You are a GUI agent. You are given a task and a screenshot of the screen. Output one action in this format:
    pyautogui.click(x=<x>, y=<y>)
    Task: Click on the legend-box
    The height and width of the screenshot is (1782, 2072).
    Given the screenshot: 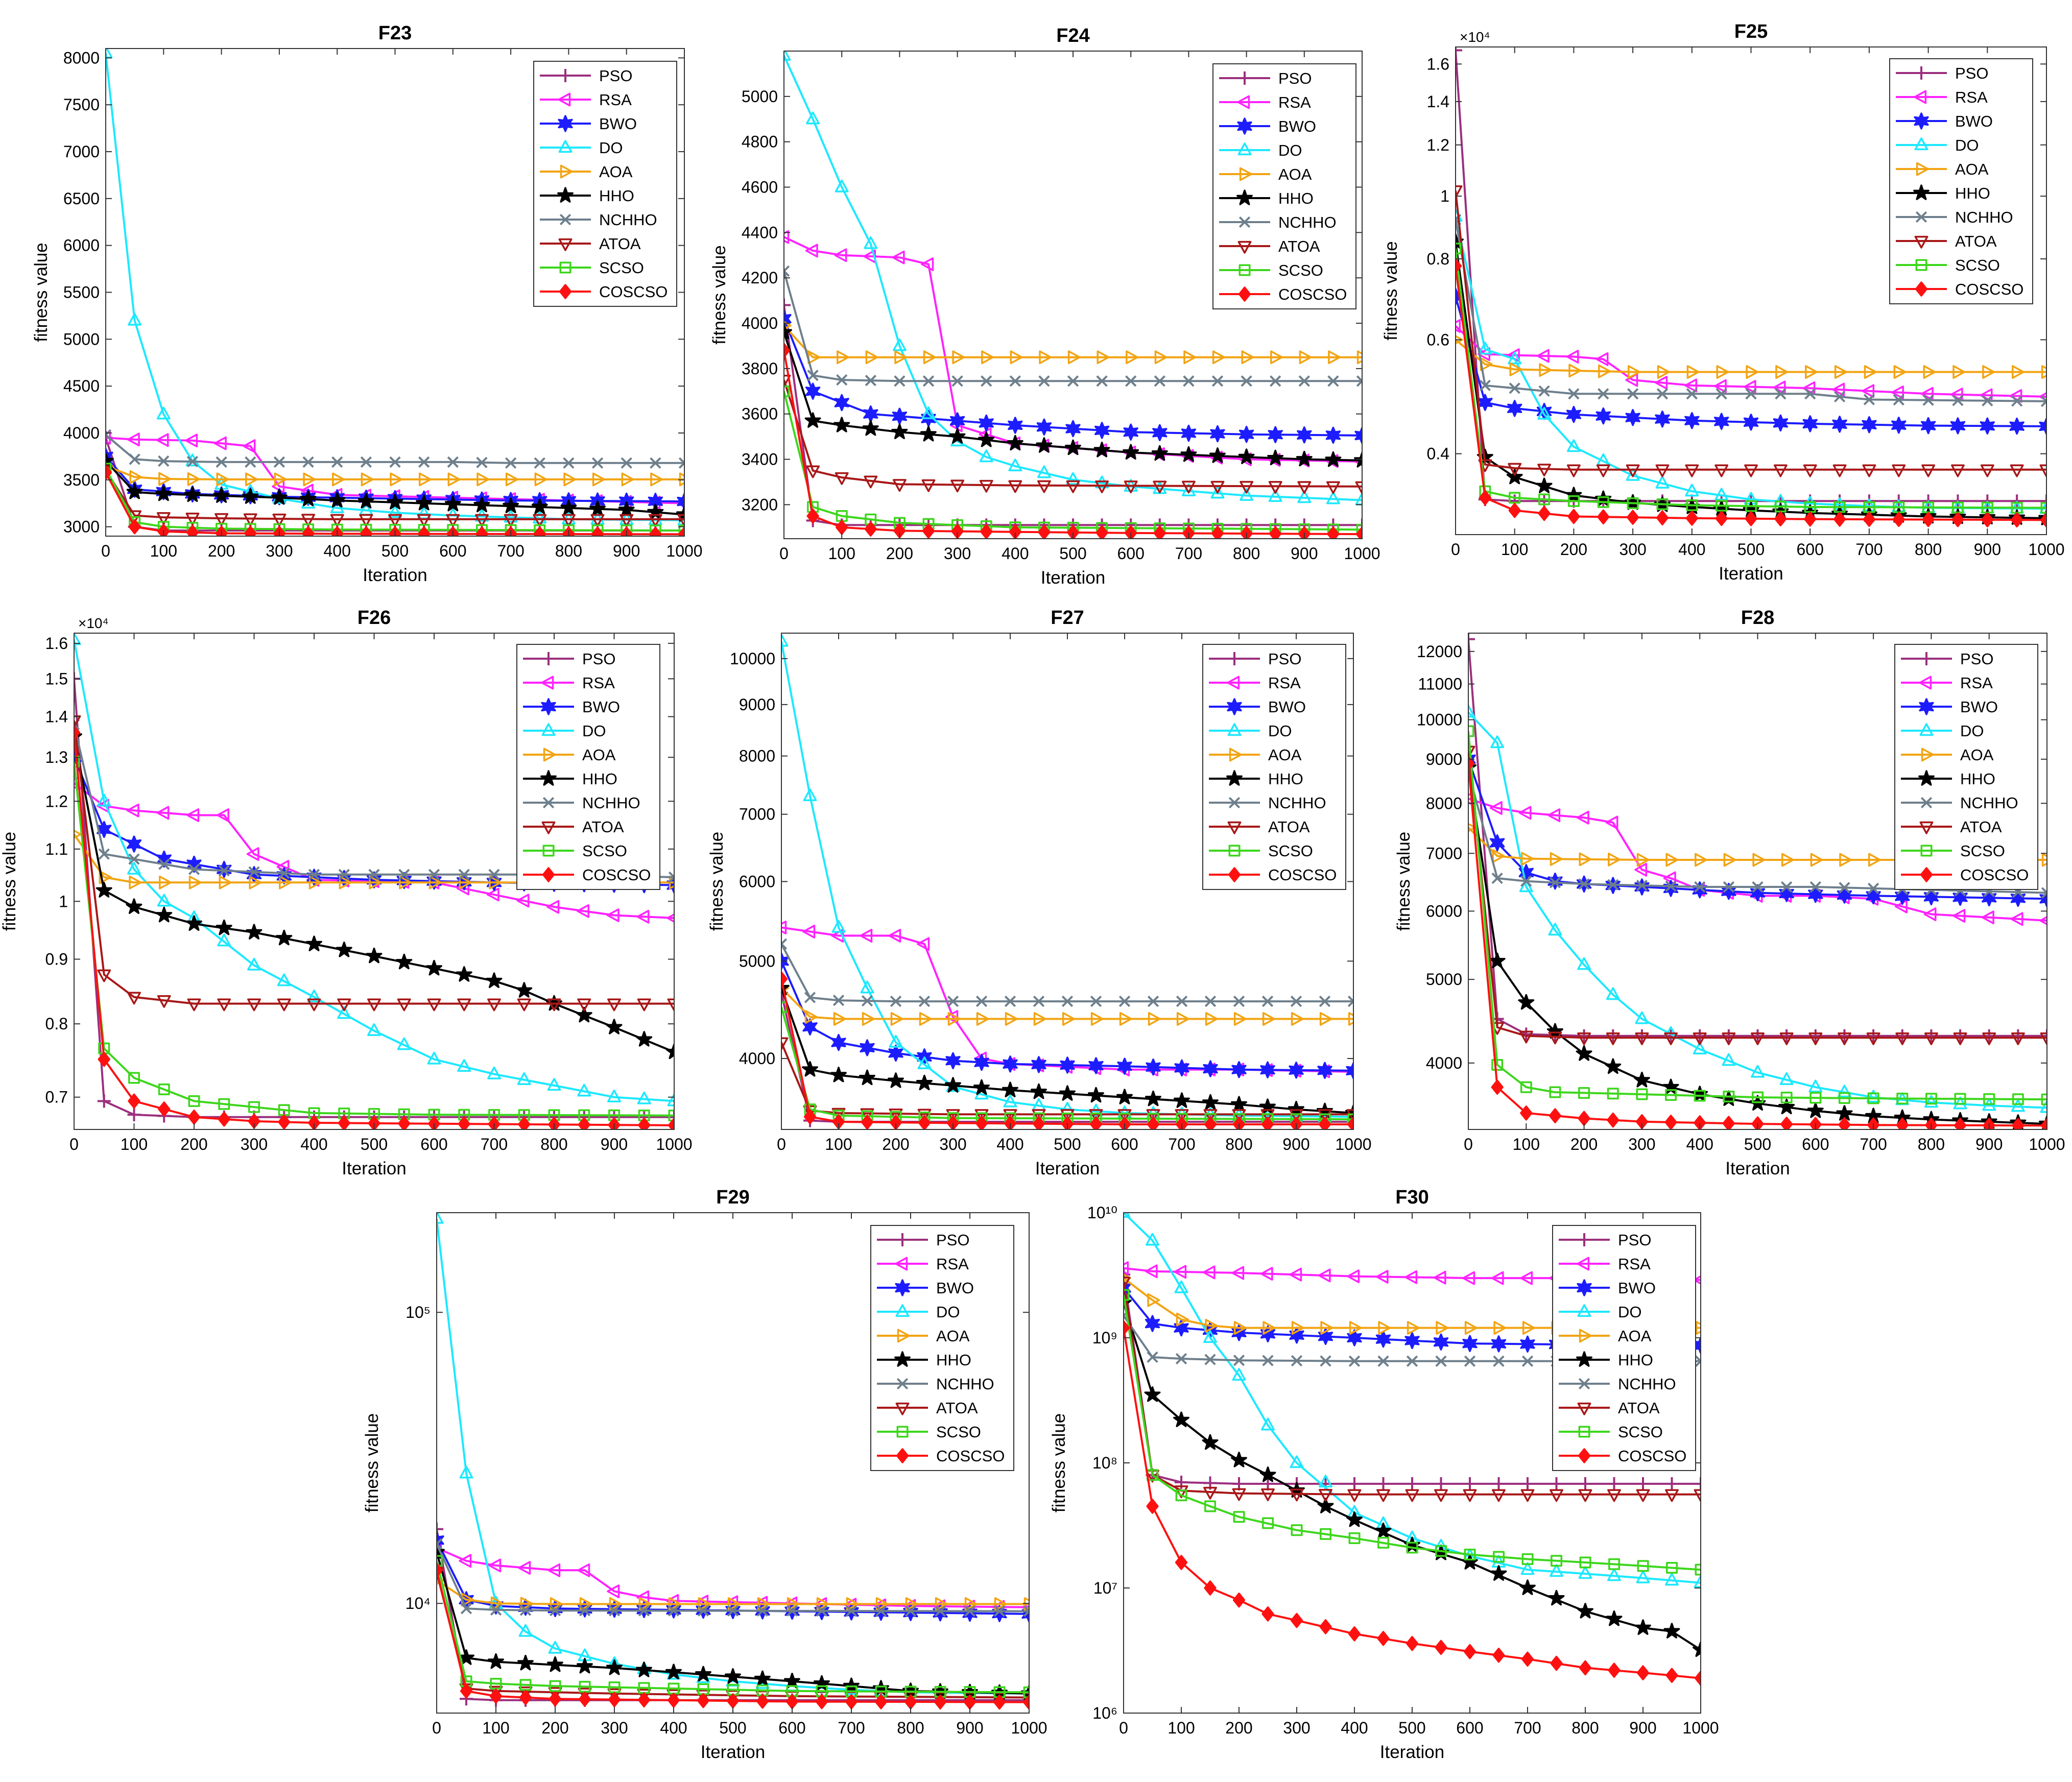 What is the action you would take?
    pyautogui.click(x=1274, y=767)
    